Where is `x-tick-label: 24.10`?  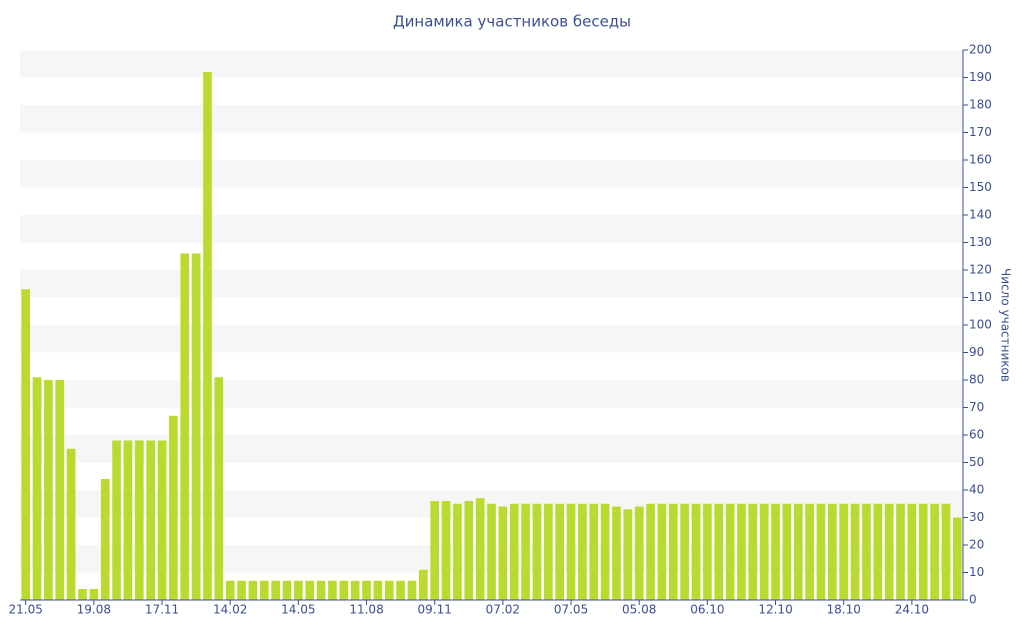
x-tick-label: 24.10 is located at coordinates (912, 610).